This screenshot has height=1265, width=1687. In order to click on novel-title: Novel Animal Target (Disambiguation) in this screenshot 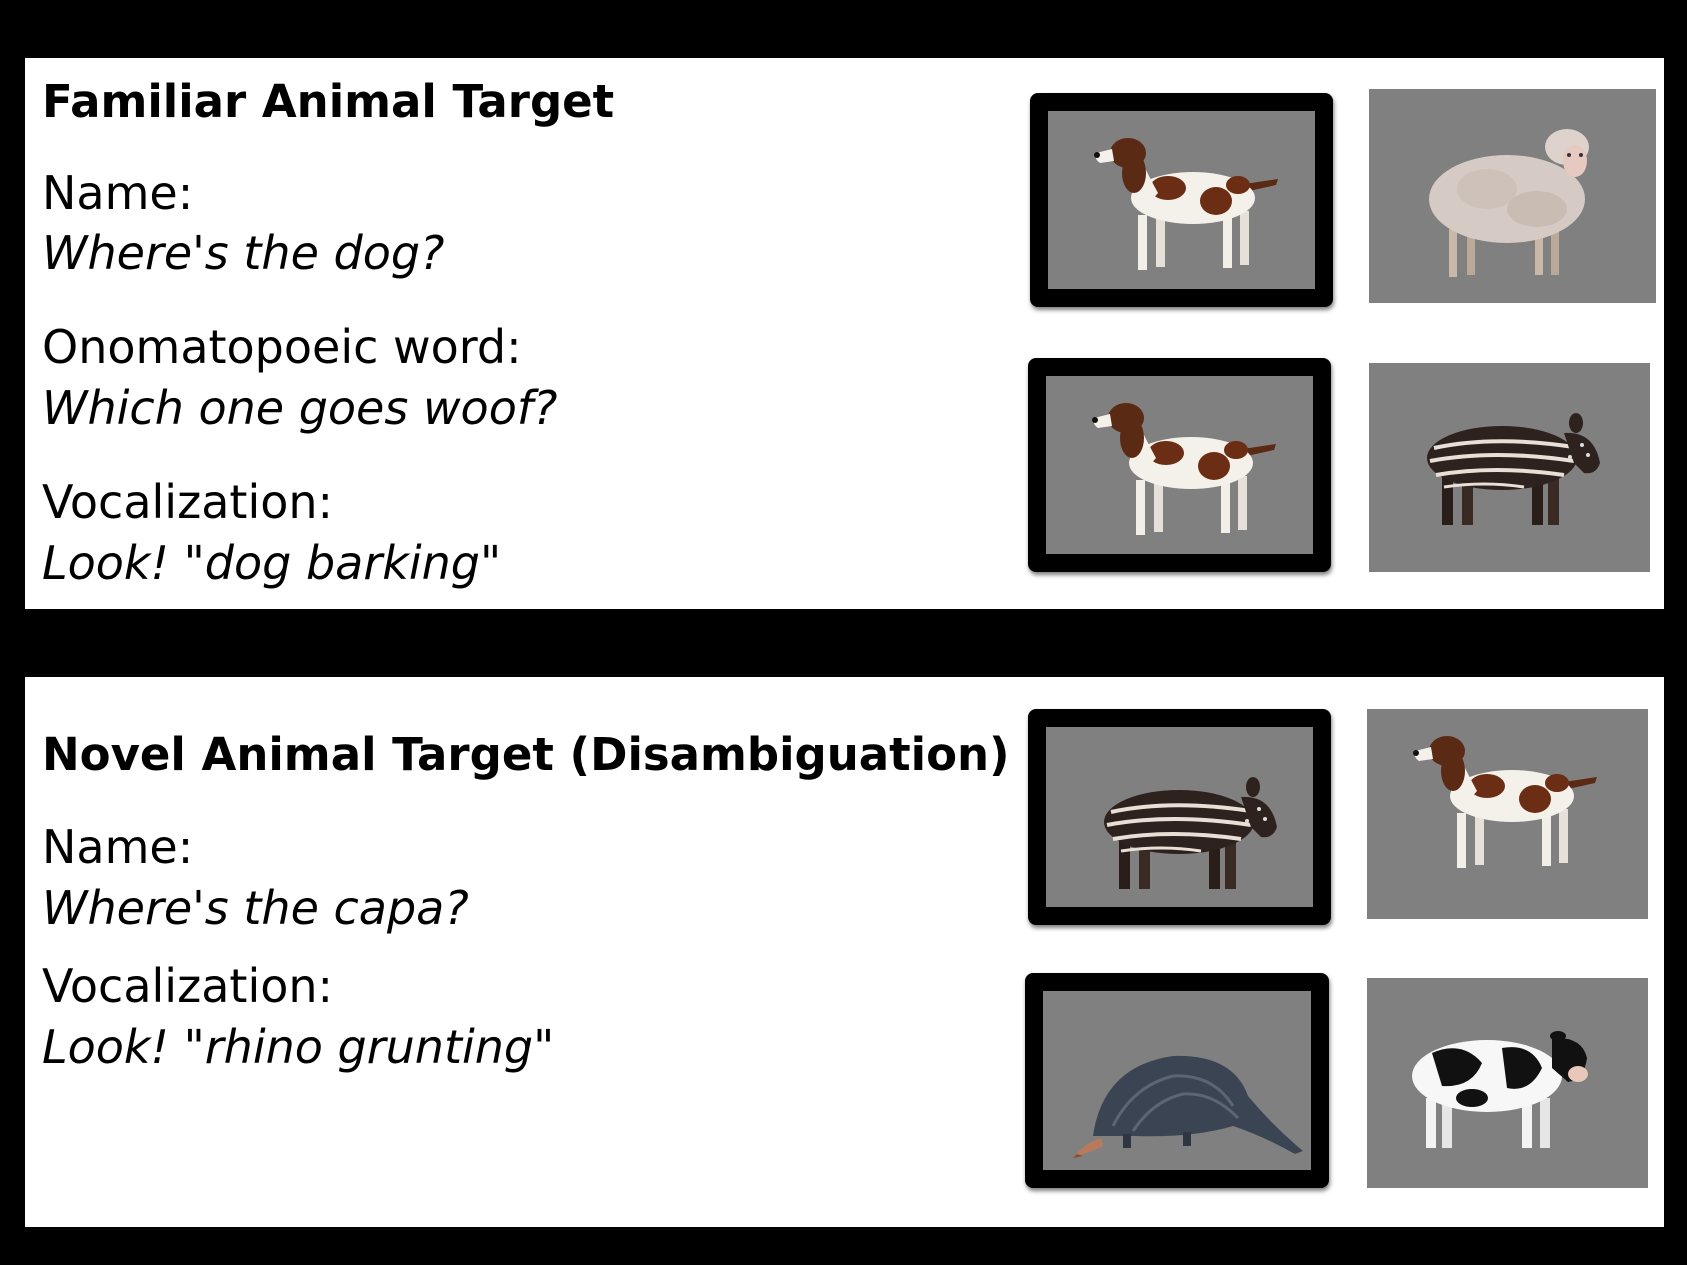, I will do `click(526, 754)`.